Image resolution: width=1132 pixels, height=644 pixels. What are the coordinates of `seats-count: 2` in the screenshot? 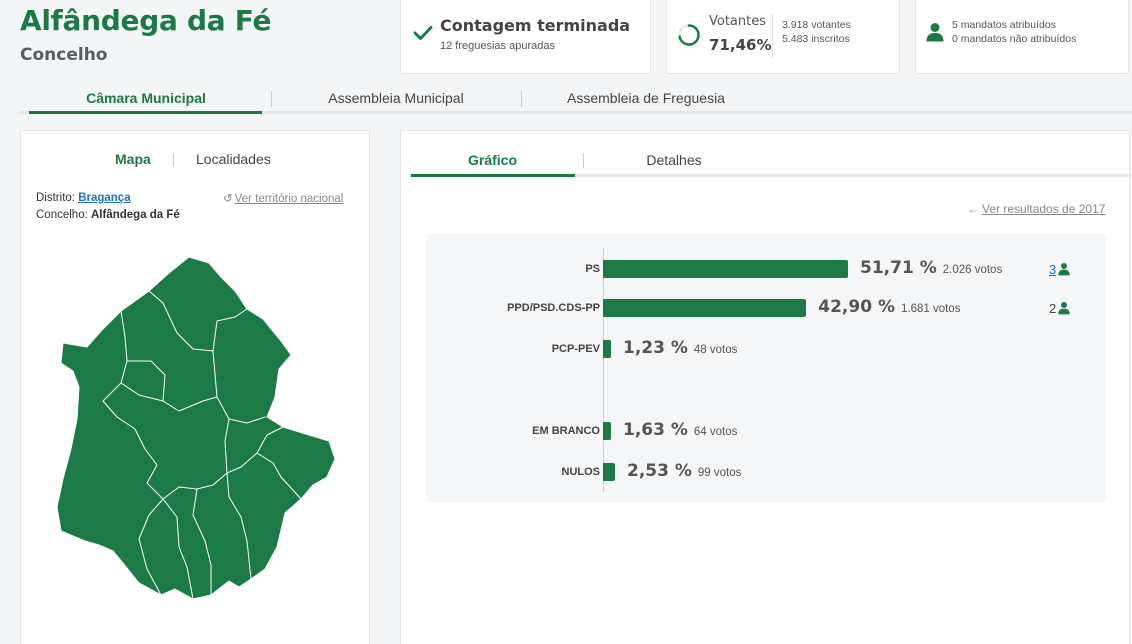 It's located at (1059, 308).